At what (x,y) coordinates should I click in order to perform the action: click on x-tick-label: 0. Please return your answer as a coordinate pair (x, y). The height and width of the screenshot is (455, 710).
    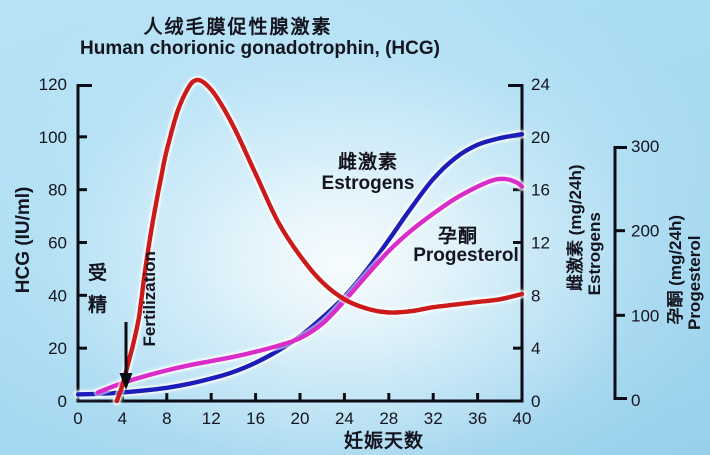
    Looking at the image, I should click on (77, 418).